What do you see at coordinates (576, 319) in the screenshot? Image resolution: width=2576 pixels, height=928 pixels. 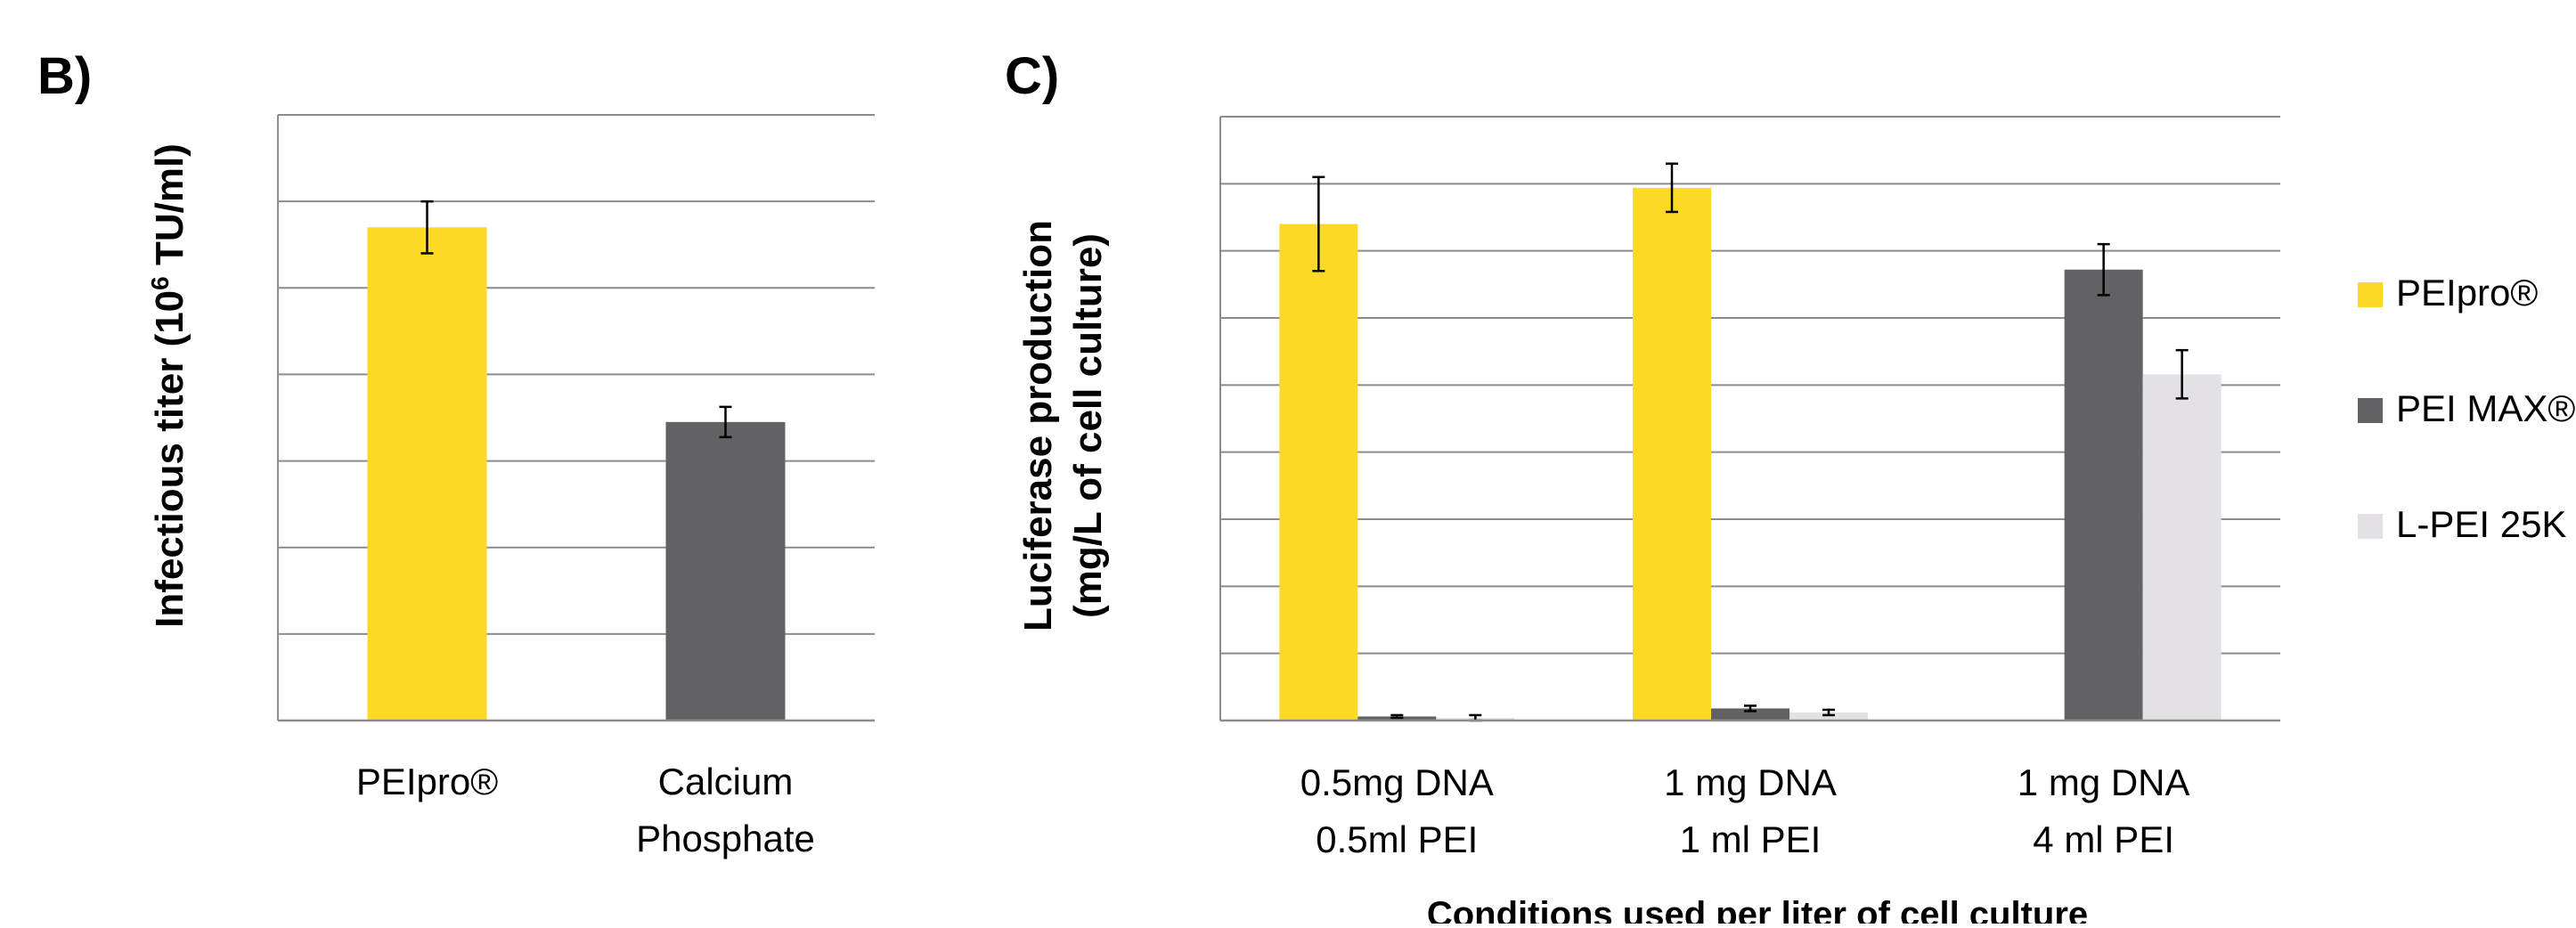 I see `b-error-bars` at bounding box center [576, 319].